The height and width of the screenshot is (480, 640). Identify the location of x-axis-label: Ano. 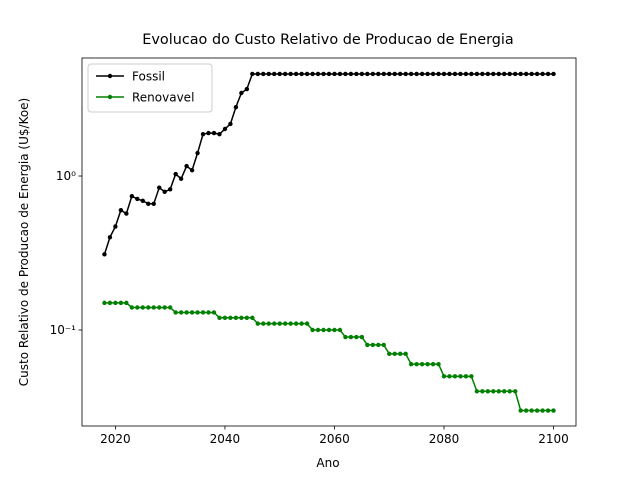
(327, 463).